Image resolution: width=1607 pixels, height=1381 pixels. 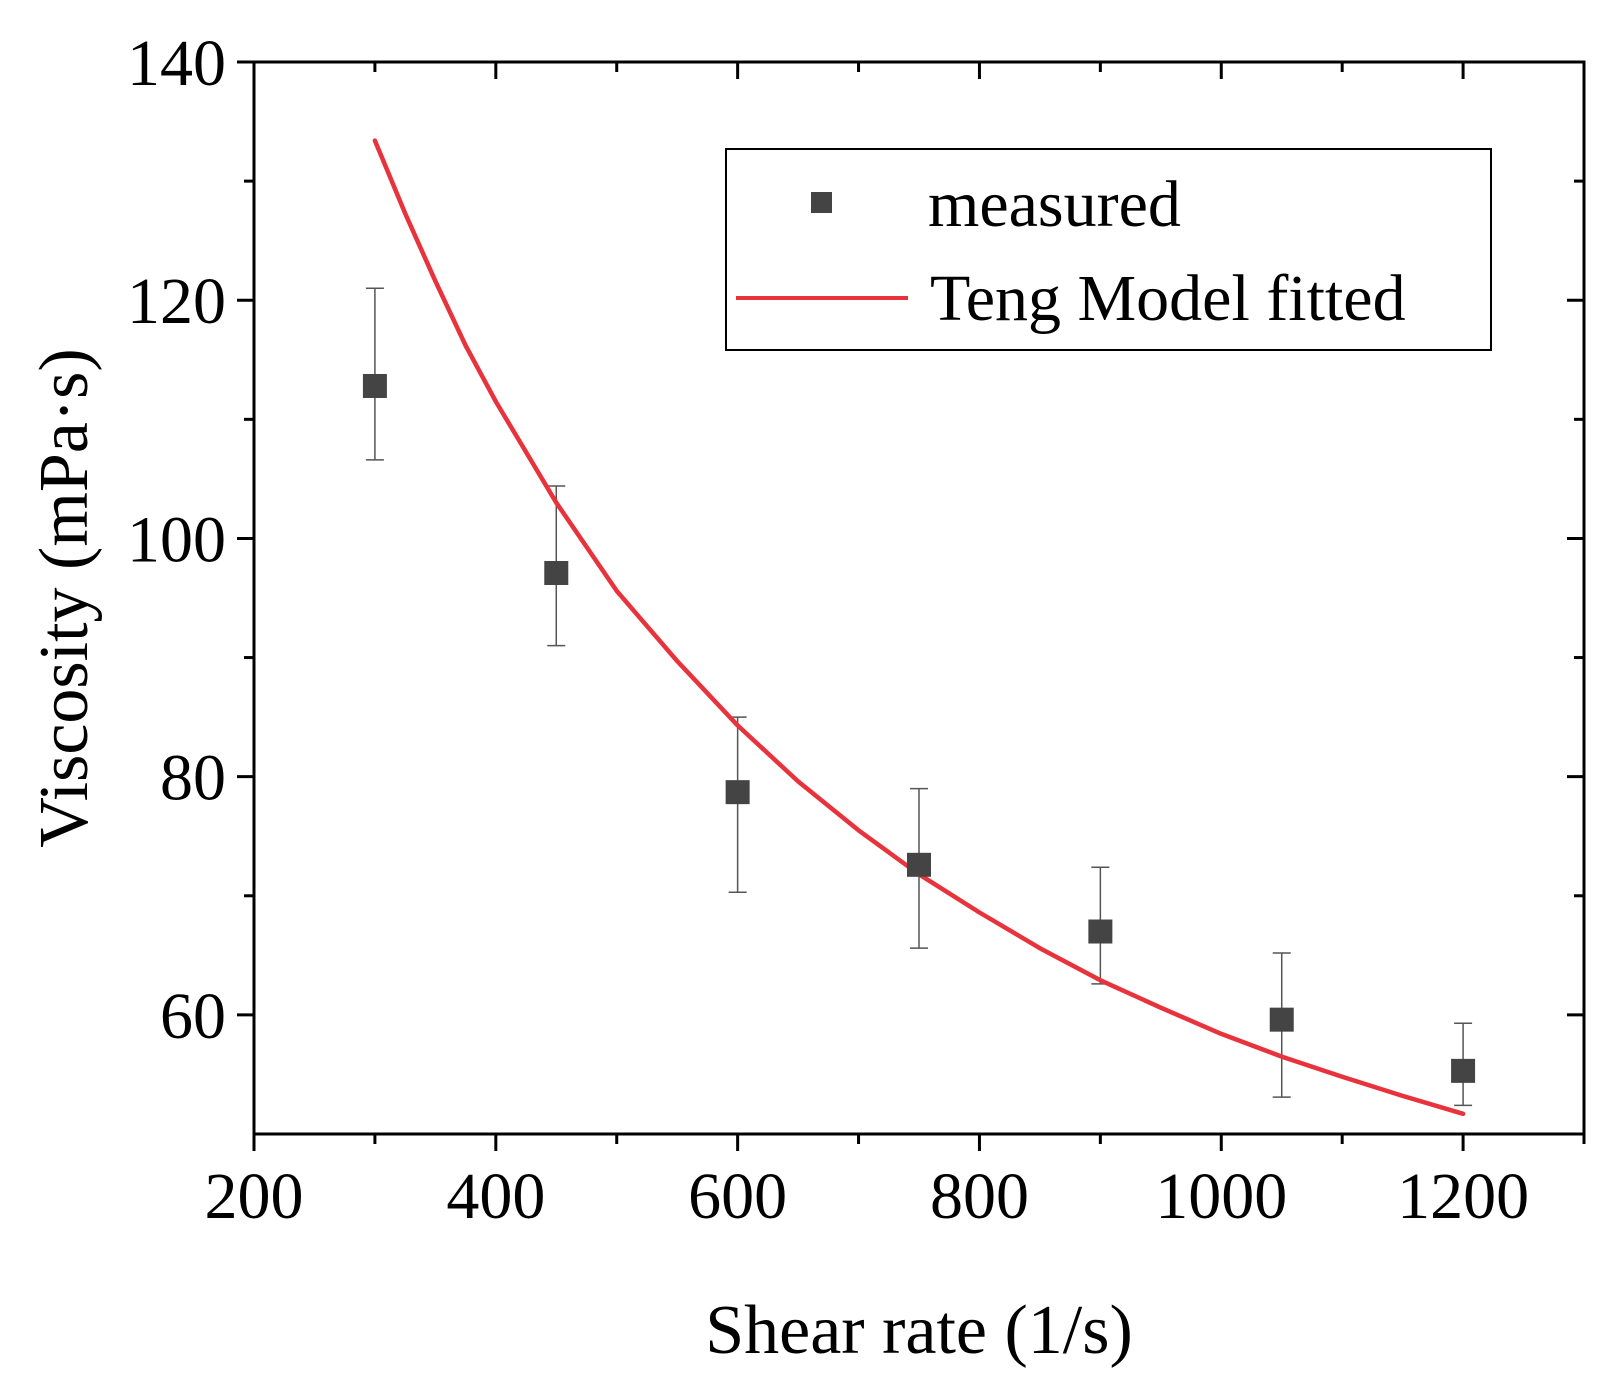 What do you see at coordinates (495, 1196) in the screenshot?
I see `x-tick-label: 400` at bounding box center [495, 1196].